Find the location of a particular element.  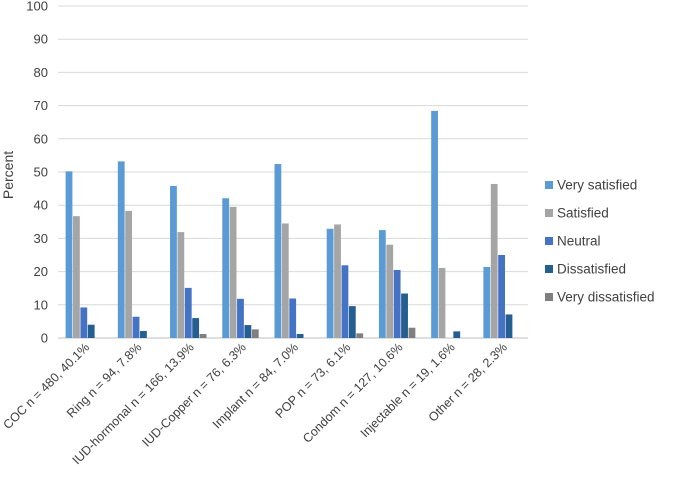

legend-label: Dissatisfied is located at coordinates (591, 269).